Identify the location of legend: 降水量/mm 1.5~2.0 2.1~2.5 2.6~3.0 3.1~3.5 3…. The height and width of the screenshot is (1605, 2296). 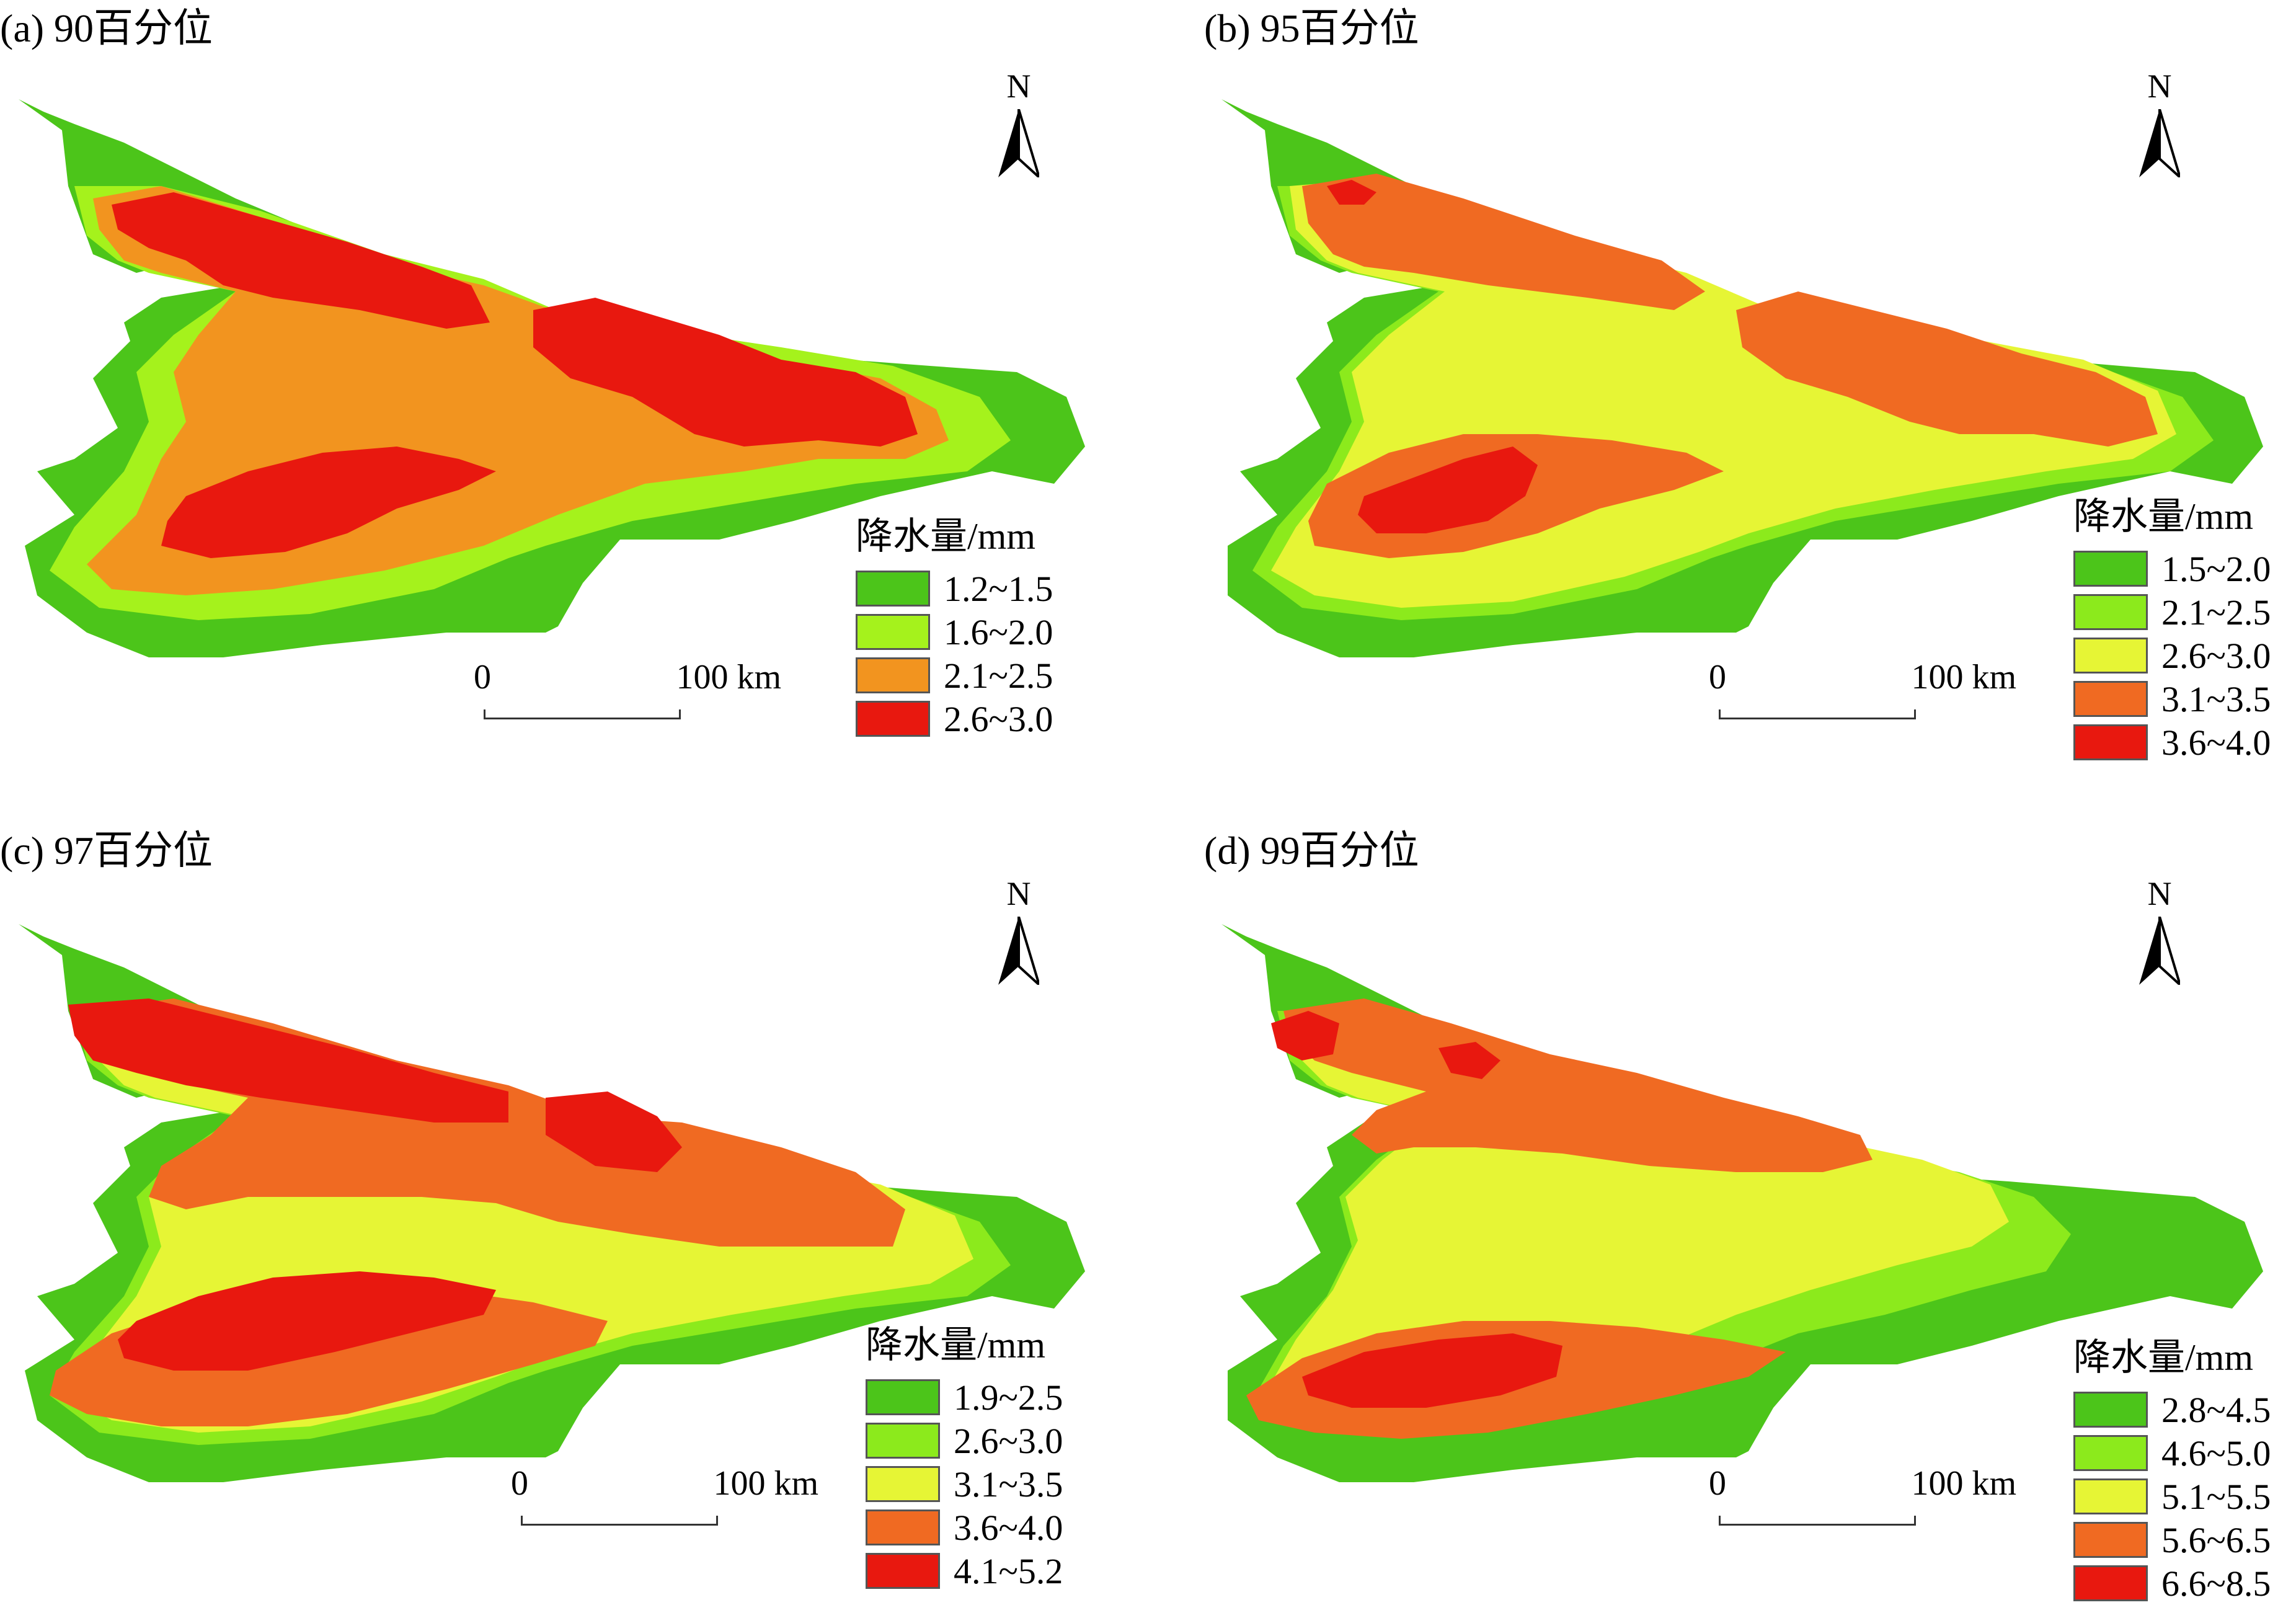
(2184, 629).